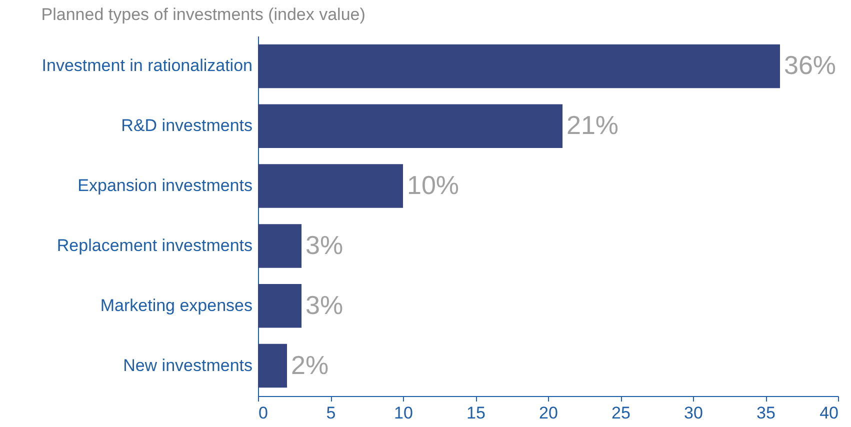  Describe the element at coordinates (592, 125) in the screenshot. I see `data-label: 21%` at that location.